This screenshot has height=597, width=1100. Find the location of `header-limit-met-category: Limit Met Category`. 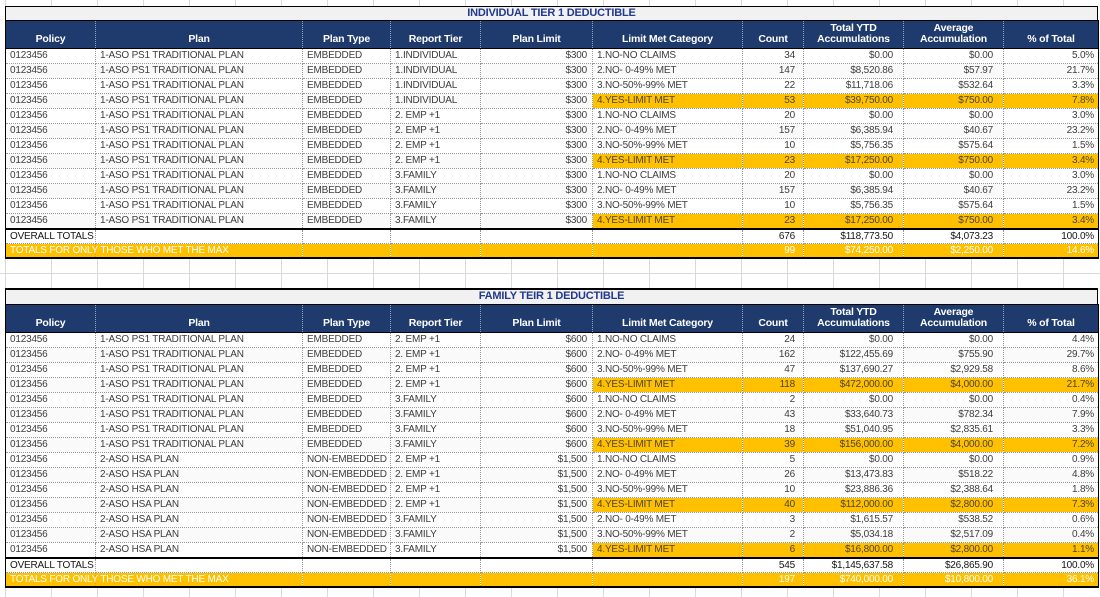

header-limit-met-category: Limit Met Category is located at coordinates (667, 318).